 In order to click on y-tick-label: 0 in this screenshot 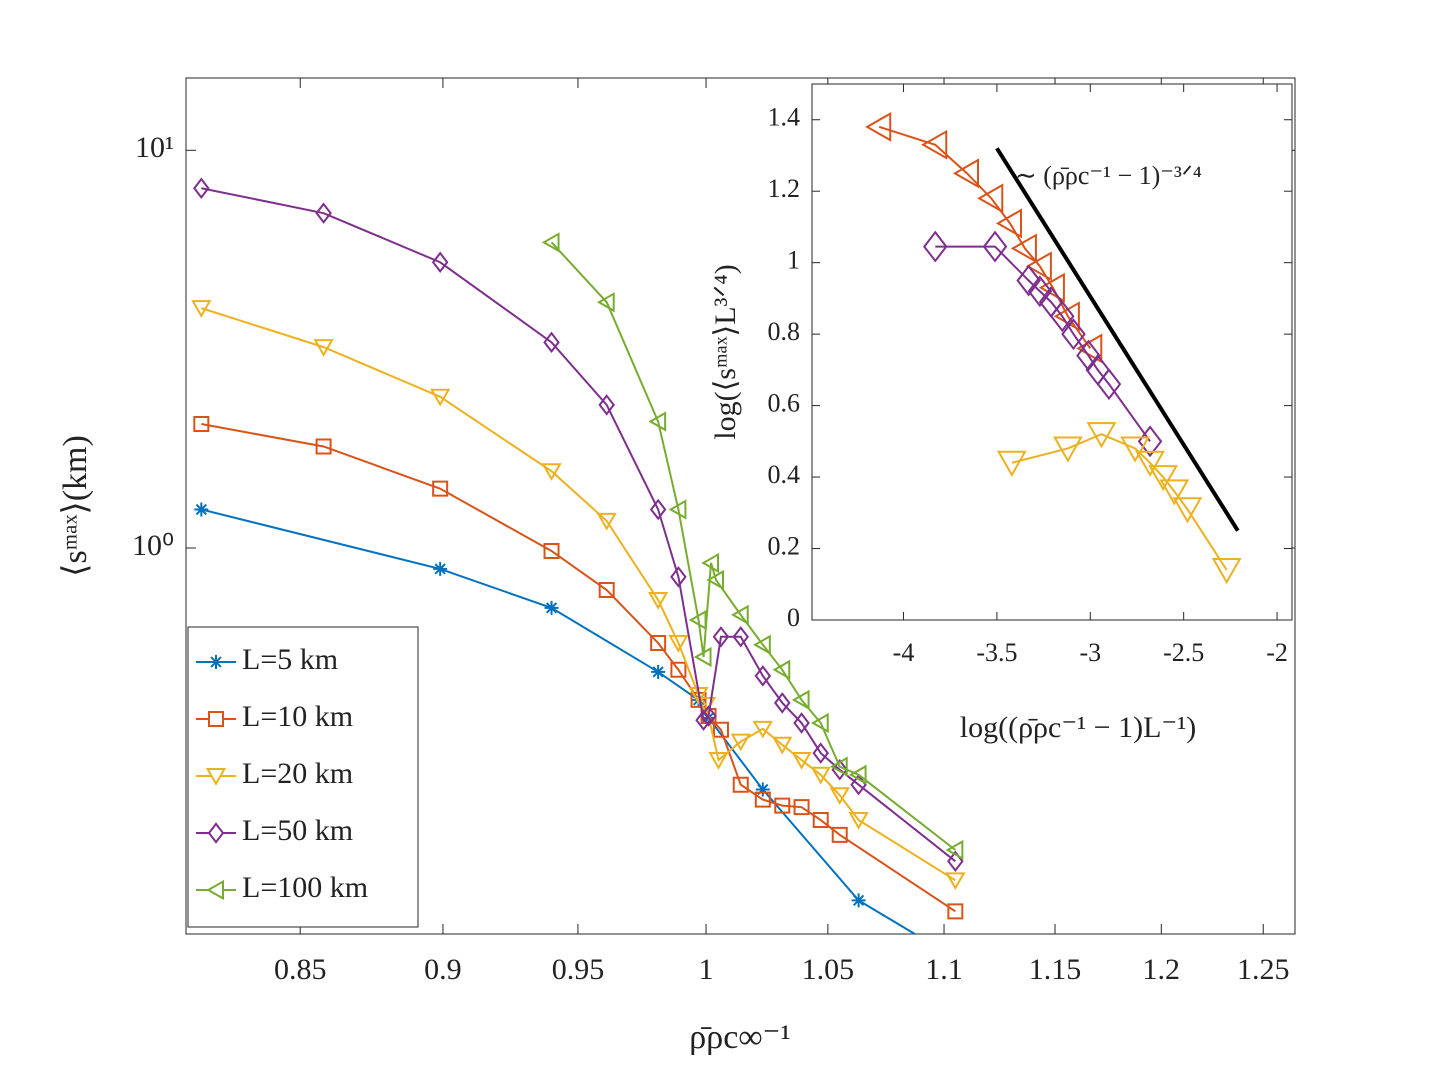, I will do `click(793, 617)`.